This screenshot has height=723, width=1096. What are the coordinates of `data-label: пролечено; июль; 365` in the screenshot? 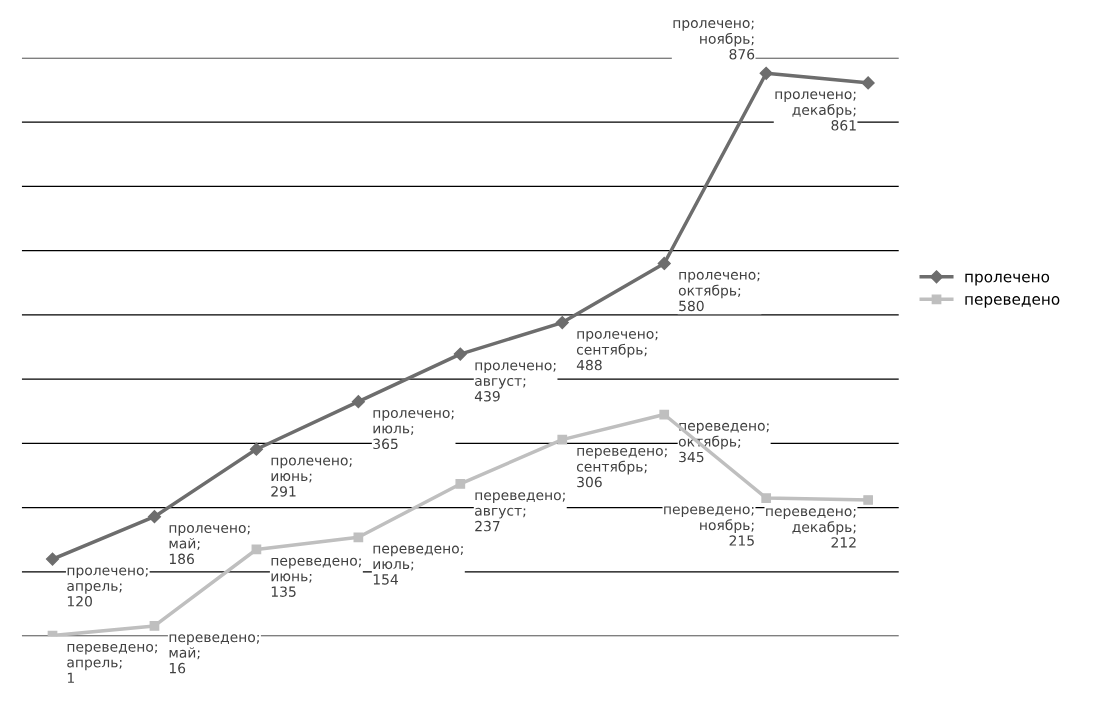 It's located at (413, 430).